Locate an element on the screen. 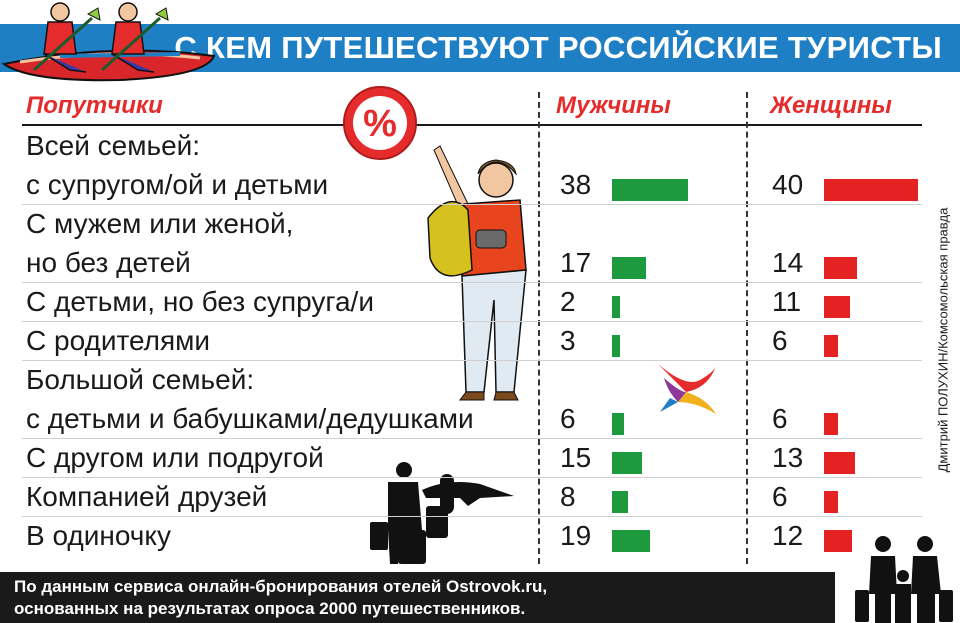 This screenshot has height=623, width=960. row-label: С родителями is located at coordinates (118, 340).